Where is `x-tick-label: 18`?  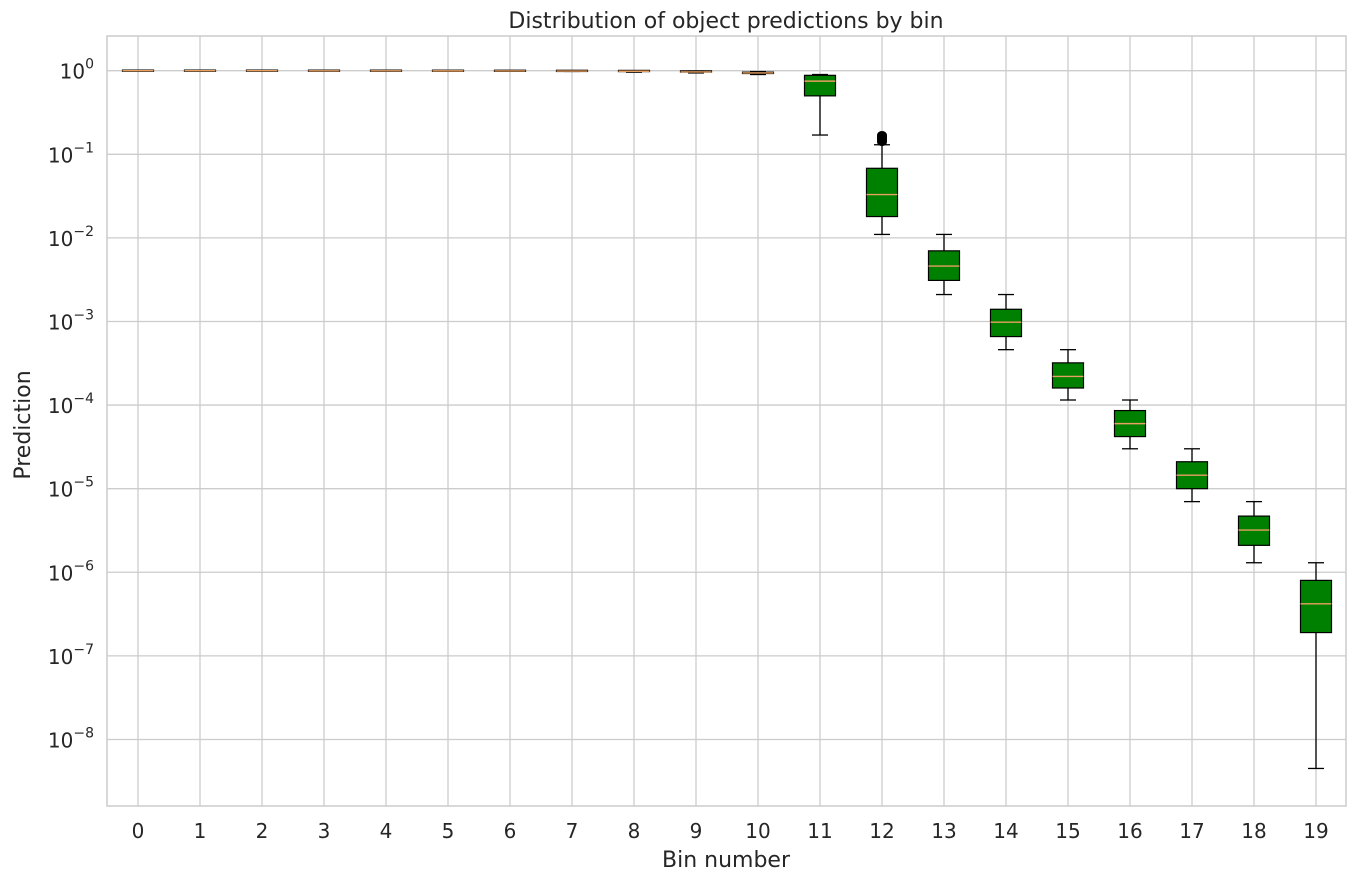 x-tick-label: 18 is located at coordinates (1253, 831).